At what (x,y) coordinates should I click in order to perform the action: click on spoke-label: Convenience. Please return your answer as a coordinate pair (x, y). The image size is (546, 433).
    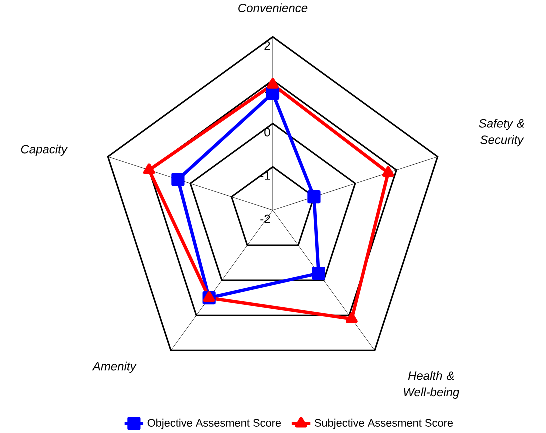
    Looking at the image, I should click on (273, 8).